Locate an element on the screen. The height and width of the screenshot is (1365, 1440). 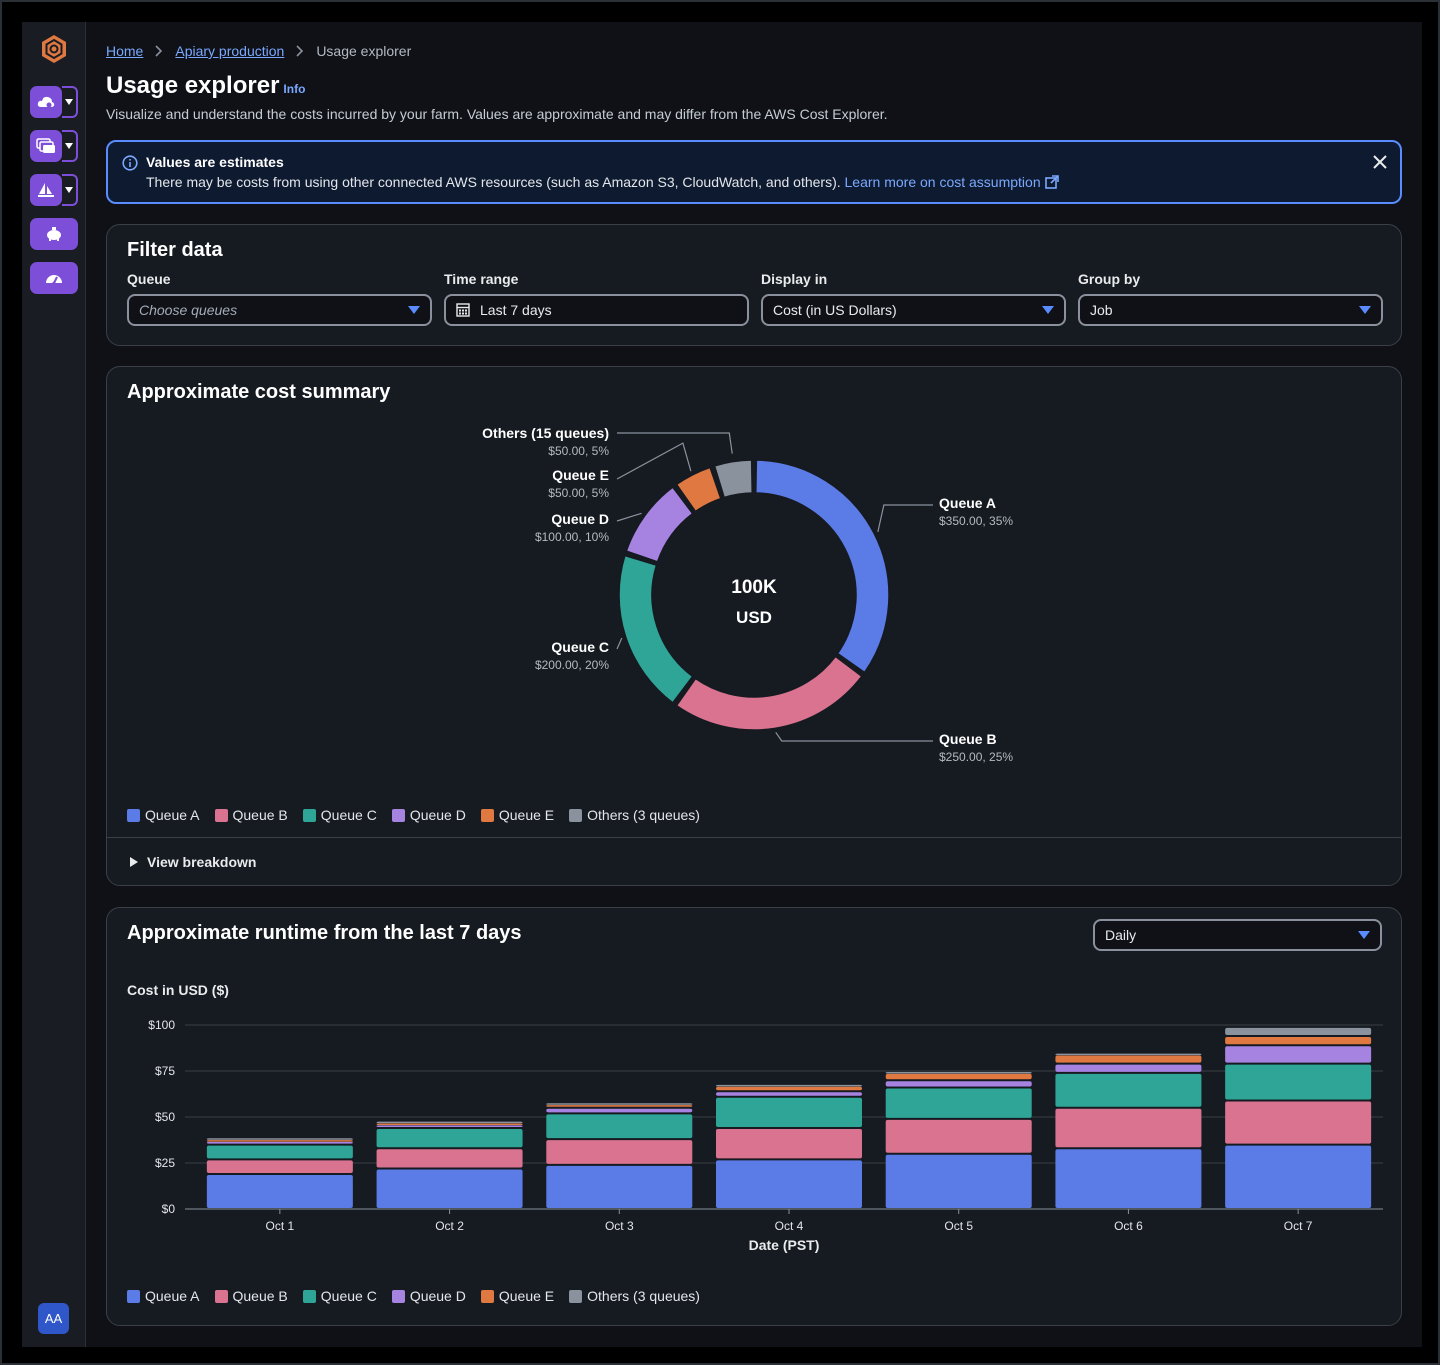
breadcrumb: Home Apiary production Usage explorer is located at coordinates (258, 51).